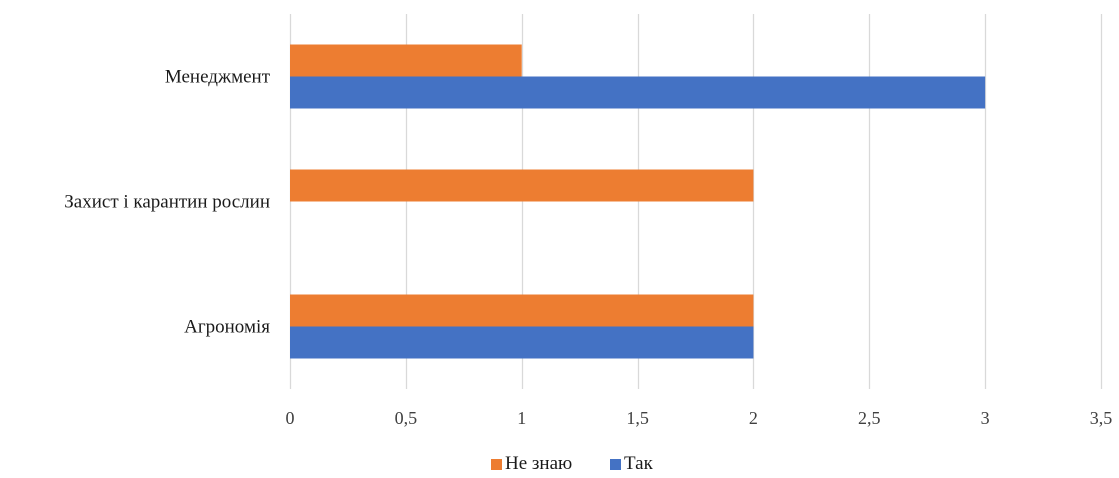 The image size is (1119, 478). I want to click on category-label: Захист і карантин рослин, so click(167, 202).